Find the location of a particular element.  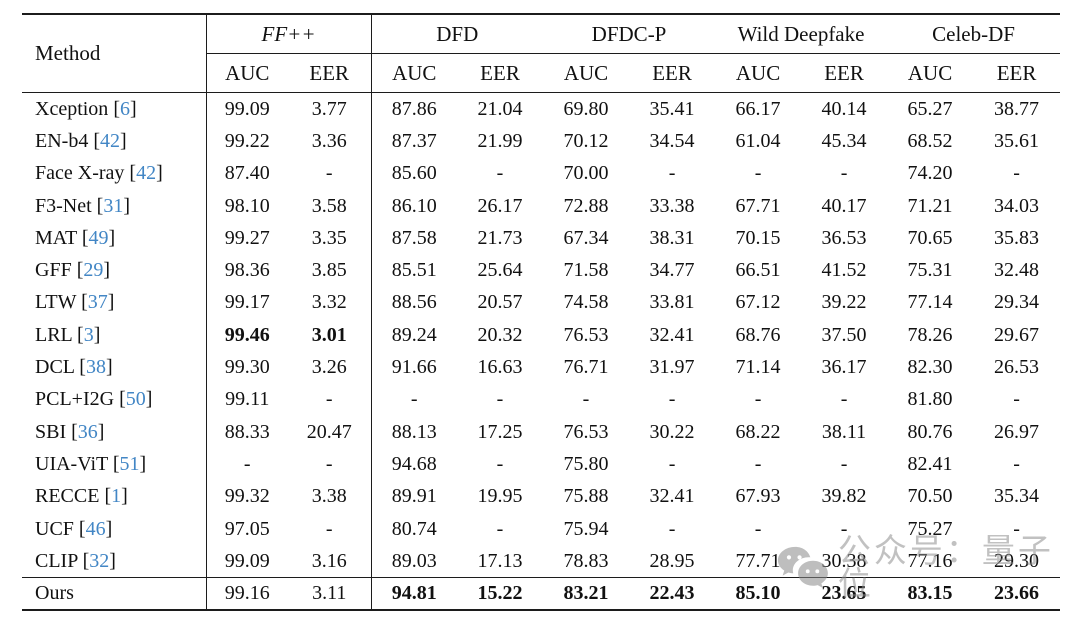

value-cell: 77.16 is located at coordinates (930, 560).